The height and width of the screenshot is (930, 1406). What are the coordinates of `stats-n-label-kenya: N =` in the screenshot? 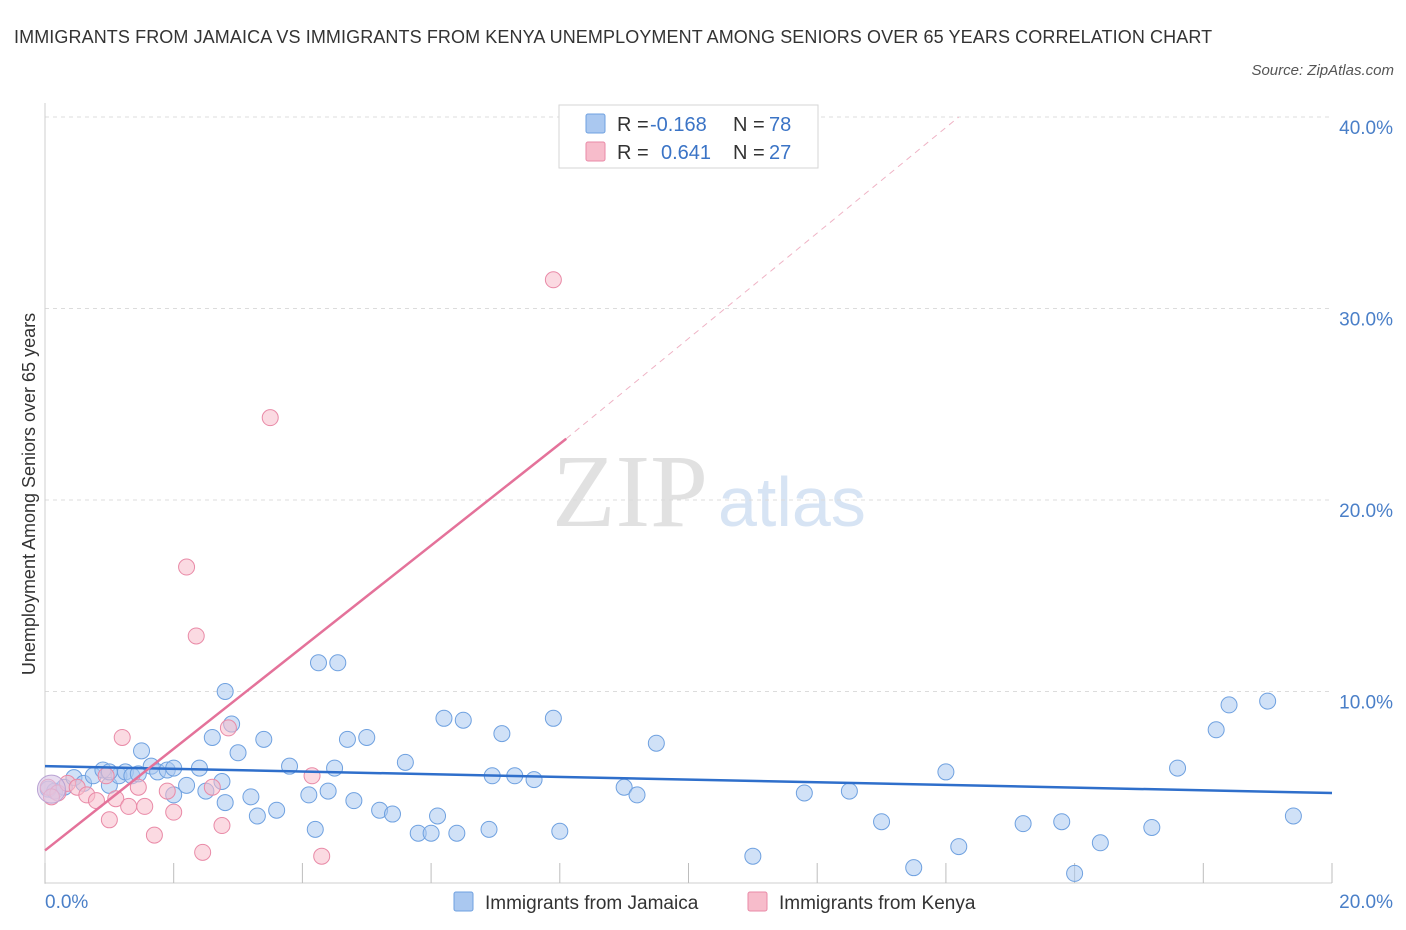 It's located at (749, 153).